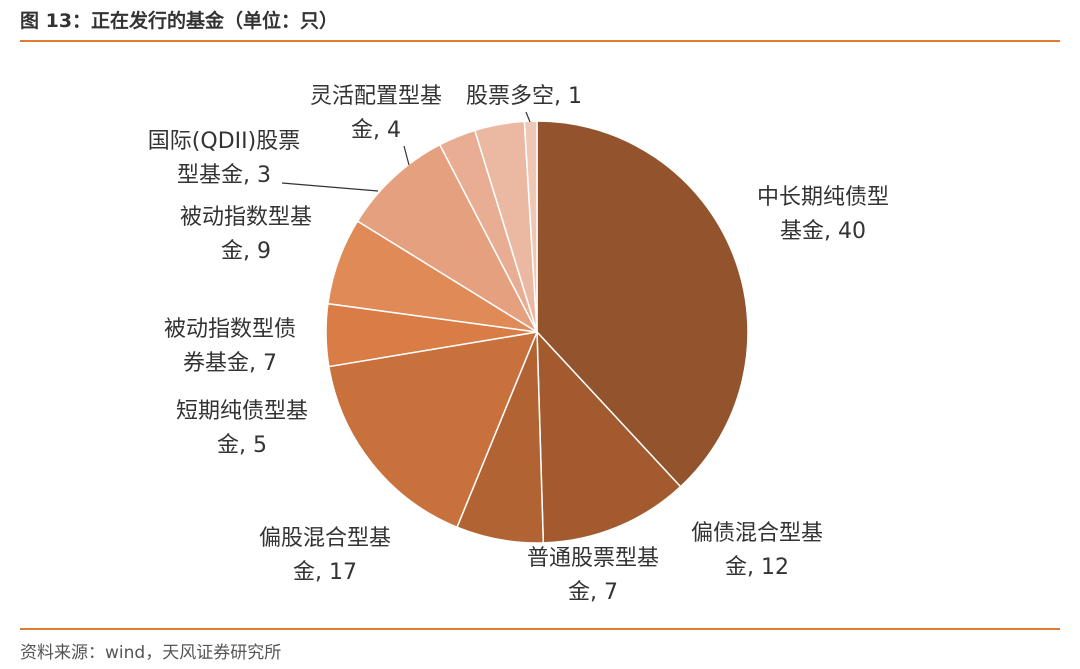 The width and height of the screenshot is (1080, 669). What do you see at coordinates (823, 214) in the screenshot?
I see `slice-label-0: 中长期纯债型基金, 40` at bounding box center [823, 214].